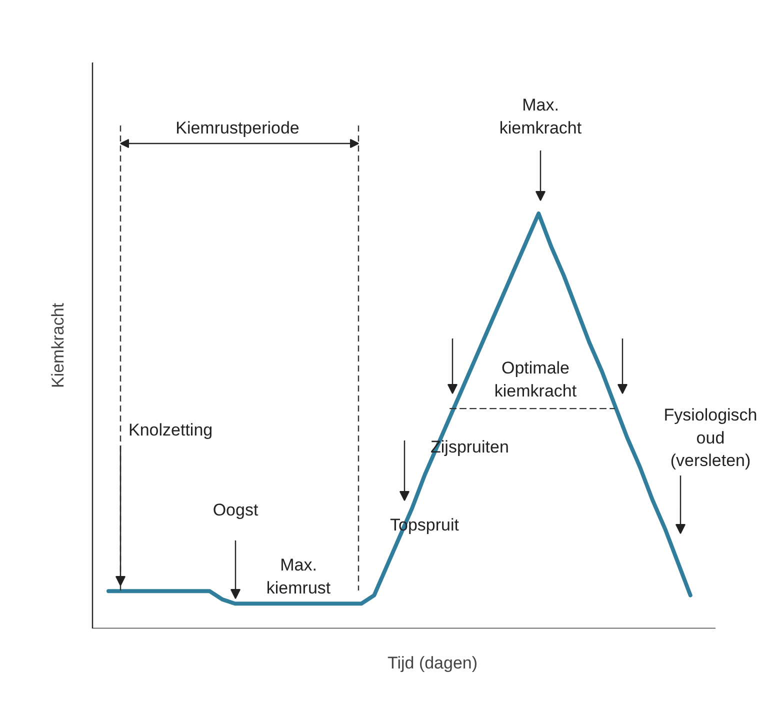  I want to click on annotation: Fysiologisch oud (versleten), so click(711, 438).